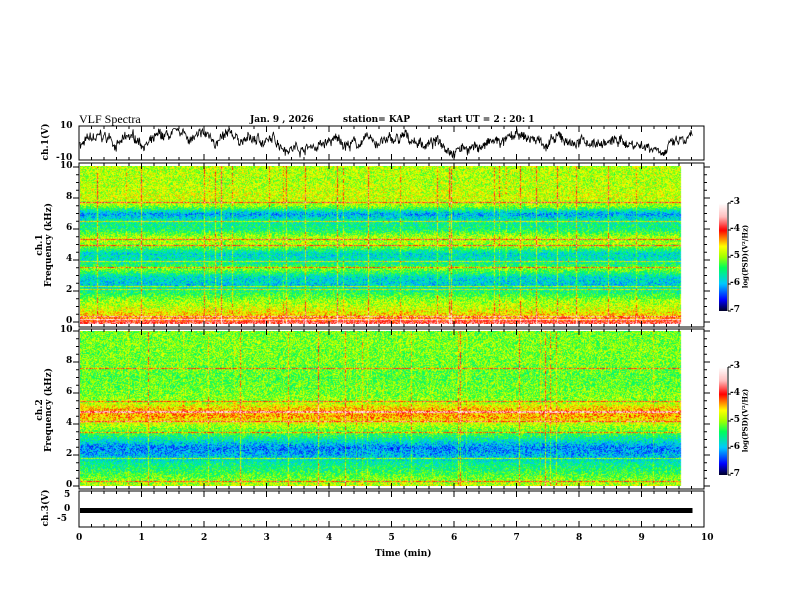  What do you see at coordinates (579, 538) in the screenshot?
I see `xtick-label: 8` at bounding box center [579, 538].